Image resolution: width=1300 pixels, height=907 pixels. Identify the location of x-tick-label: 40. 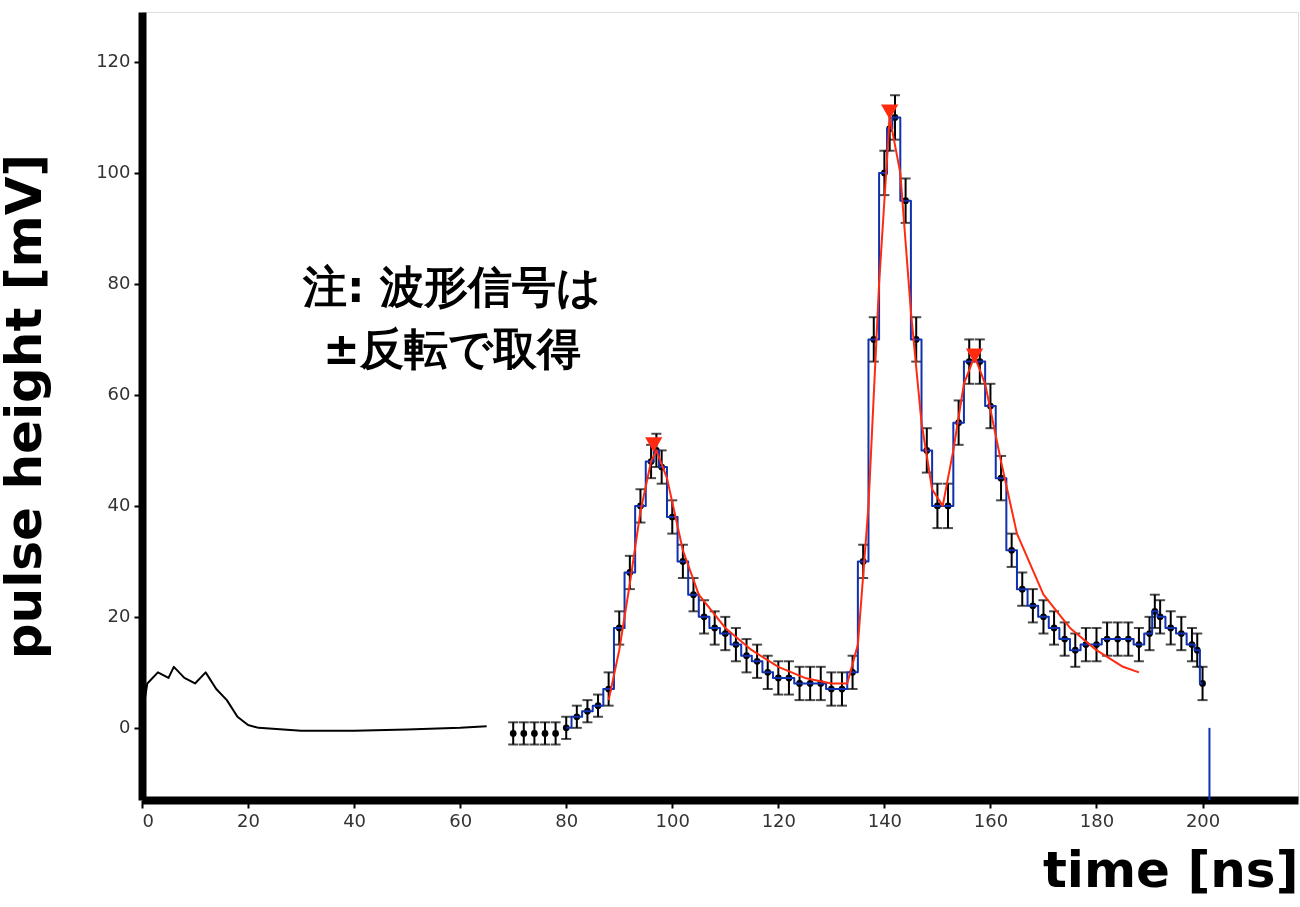
(355, 820).